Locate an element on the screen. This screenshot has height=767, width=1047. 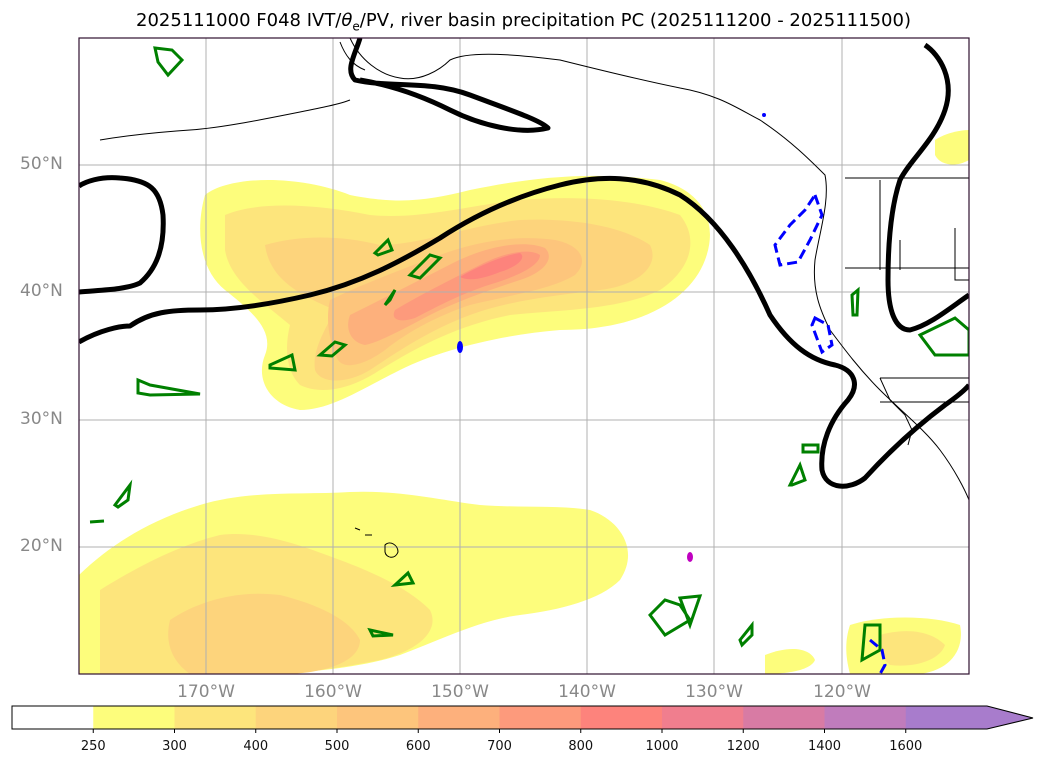
colorbar-tick-label: 1000 is located at coordinates (662, 746).